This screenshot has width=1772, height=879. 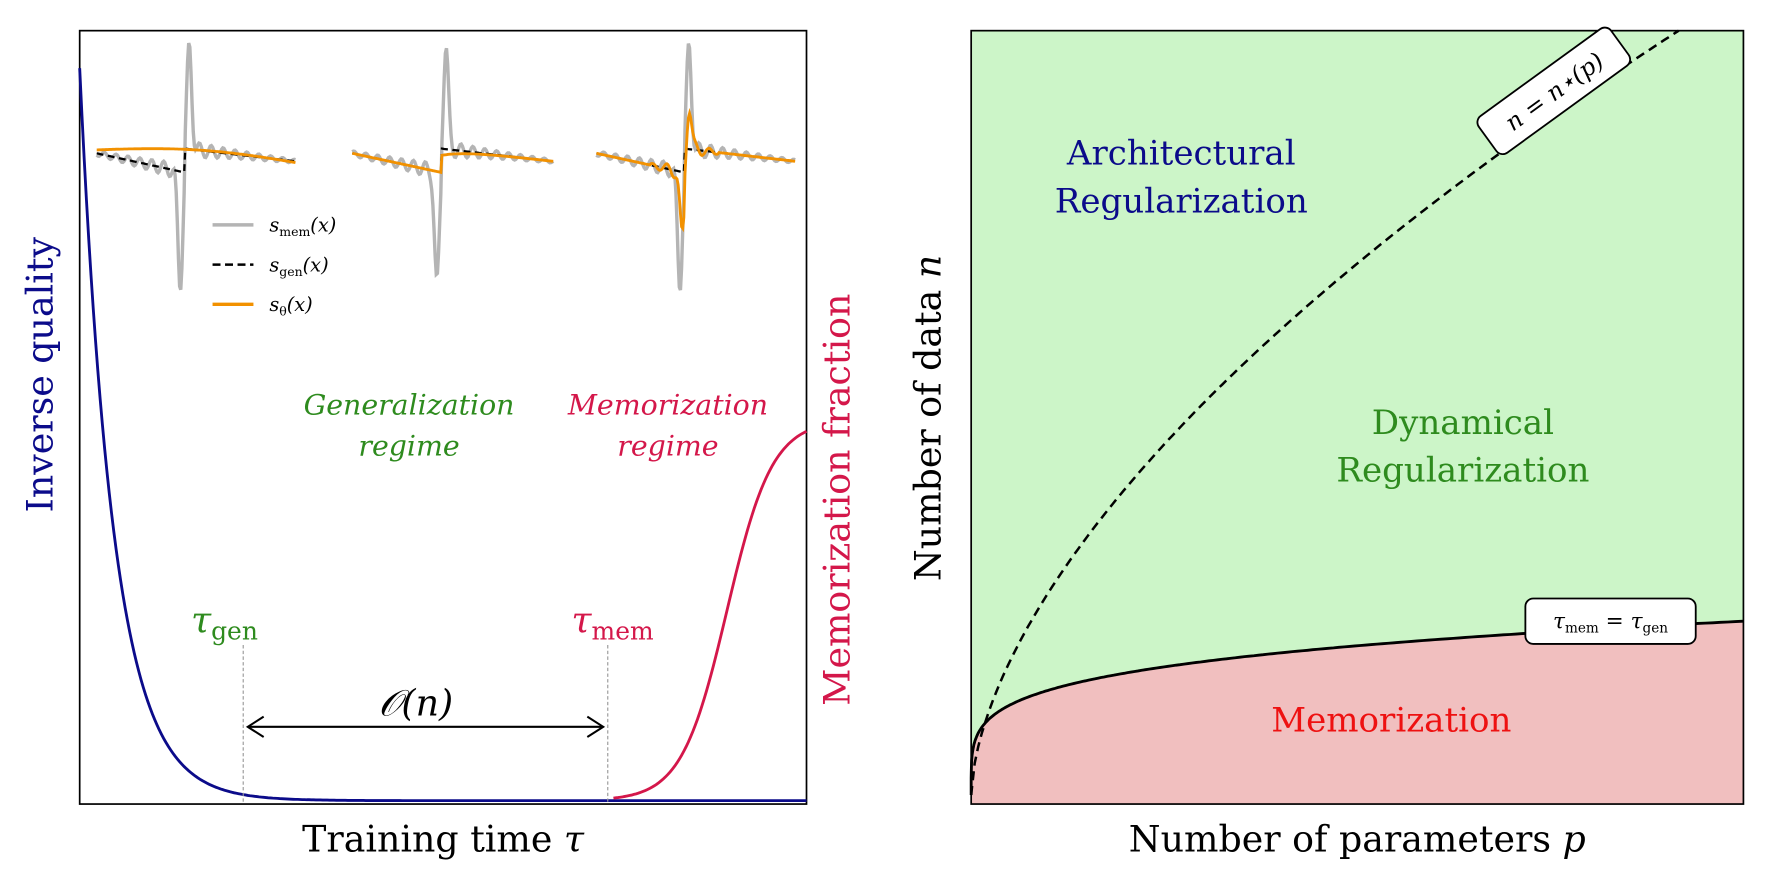 I want to click on legend-label-theta: sθ(x), so click(x=290, y=306).